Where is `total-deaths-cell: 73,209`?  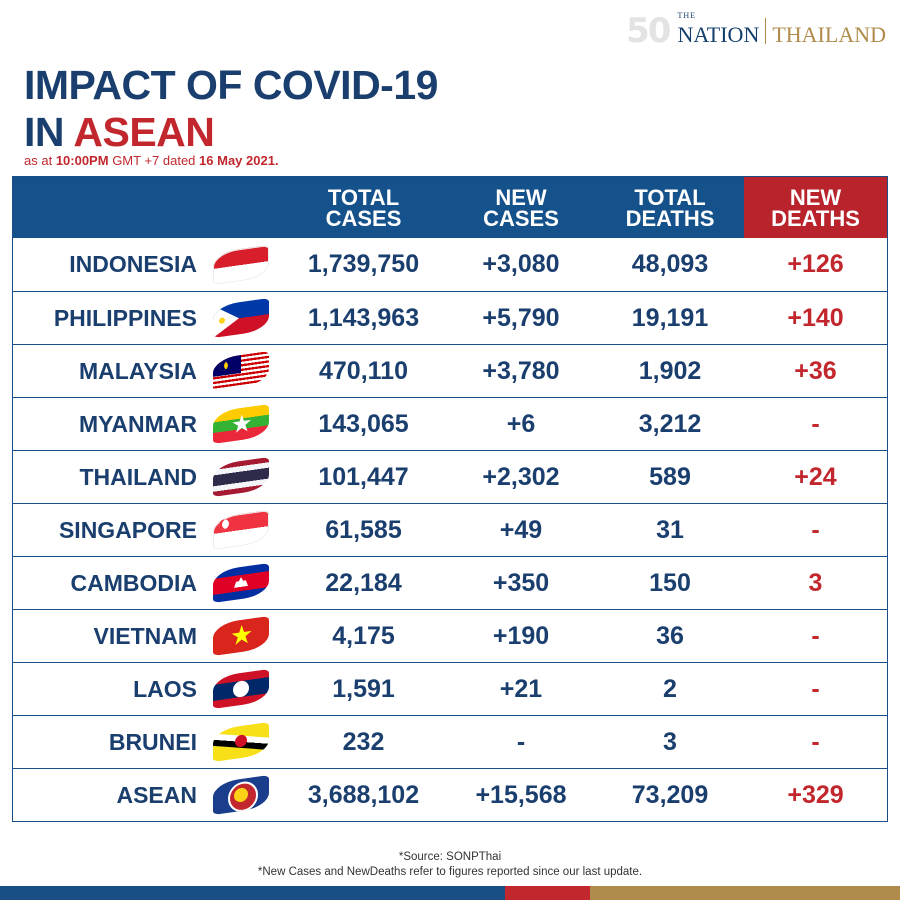
total-deaths-cell: 73,209 is located at coordinates (670, 794).